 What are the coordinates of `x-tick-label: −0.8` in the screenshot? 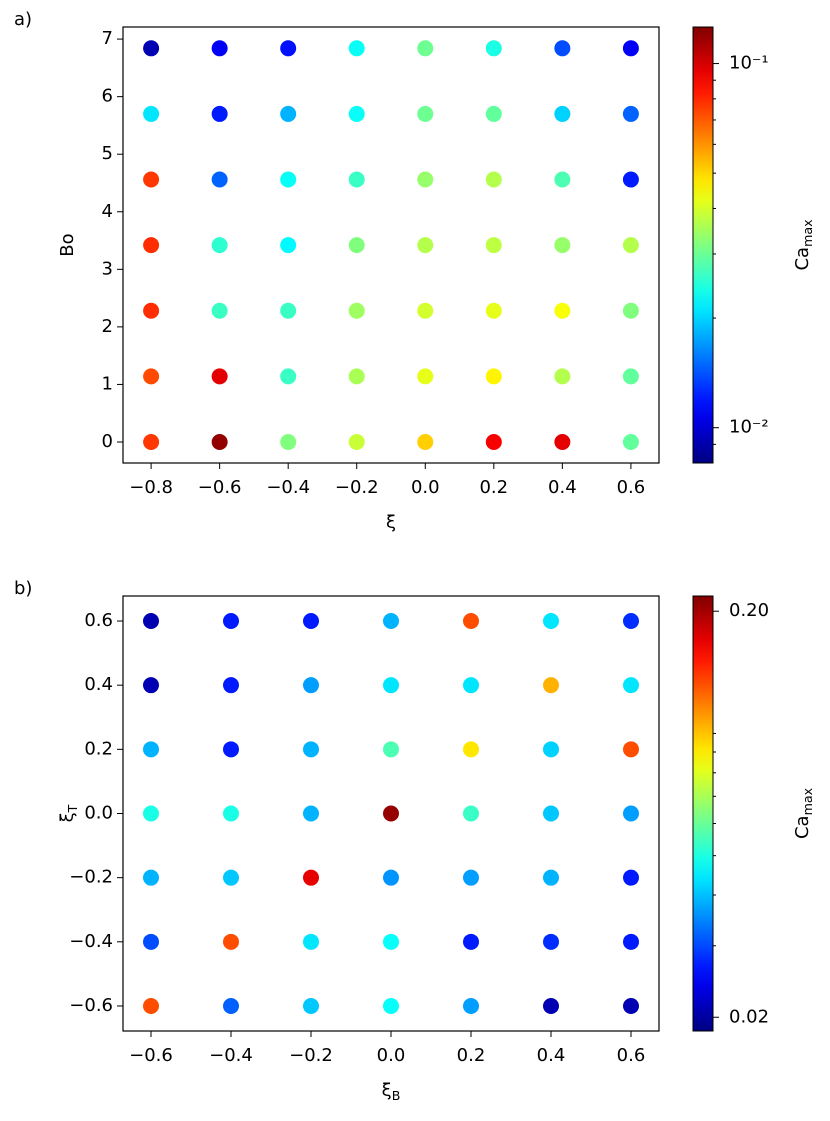 It's located at (151, 487).